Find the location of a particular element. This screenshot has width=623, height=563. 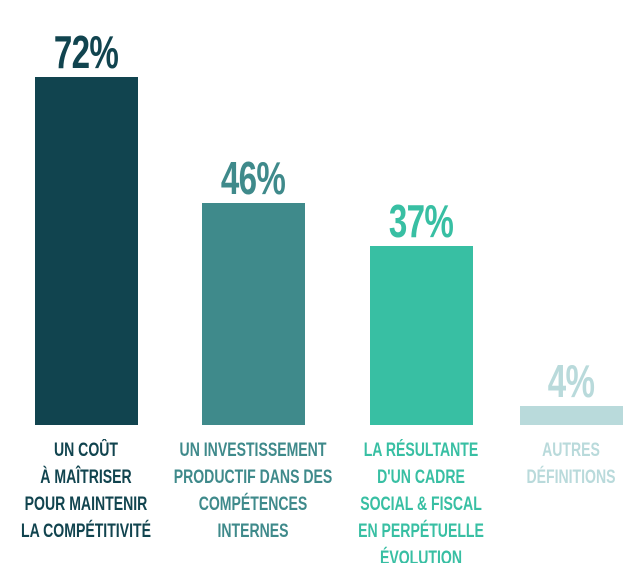

value-label: 72% is located at coordinates (86, 52).